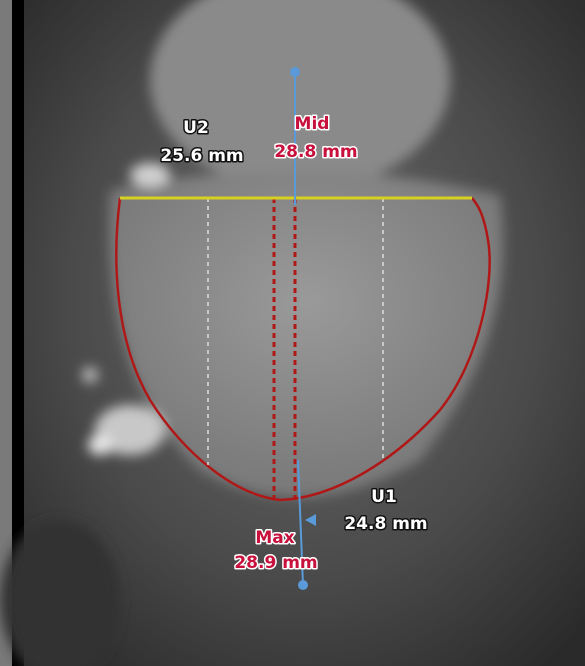  Describe the element at coordinates (6, 333) in the screenshot. I see `side-panel` at that location.